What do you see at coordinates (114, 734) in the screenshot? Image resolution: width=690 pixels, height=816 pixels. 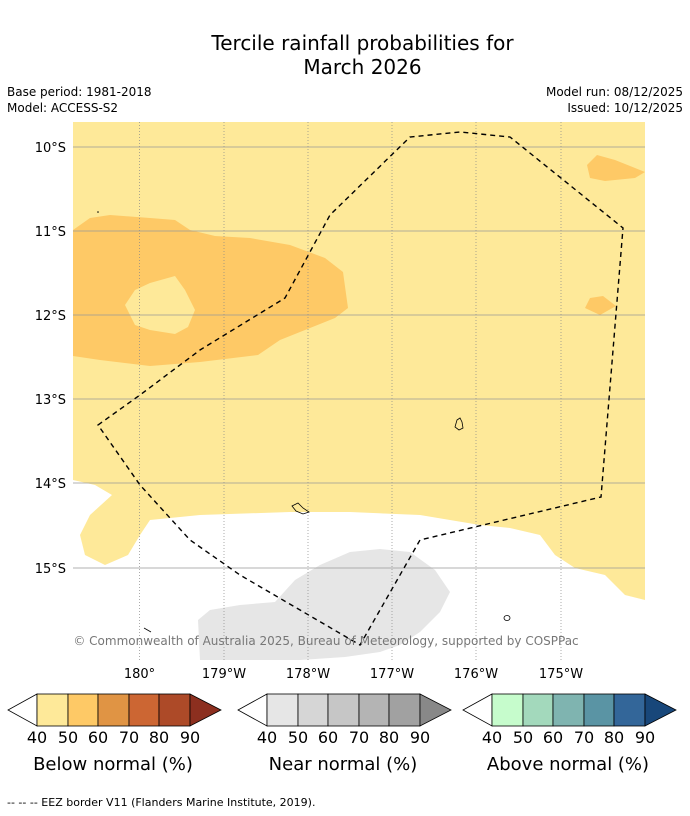 I see `colorbar-below-normal: 40 50 60 70 80 90 Below normal (%)` at bounding box center [114, 734].